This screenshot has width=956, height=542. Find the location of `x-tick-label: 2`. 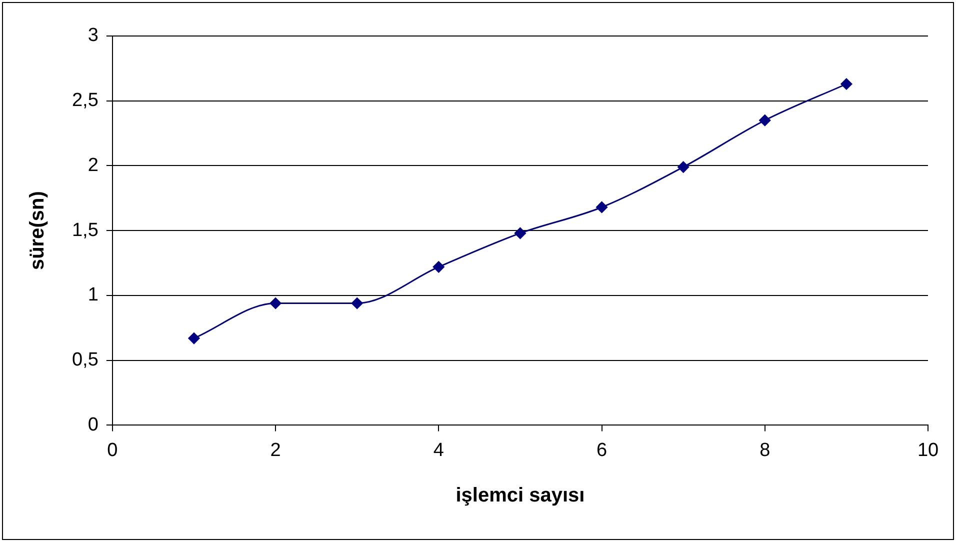

x-tick-label: 2 is located at coordinates (275, 450).